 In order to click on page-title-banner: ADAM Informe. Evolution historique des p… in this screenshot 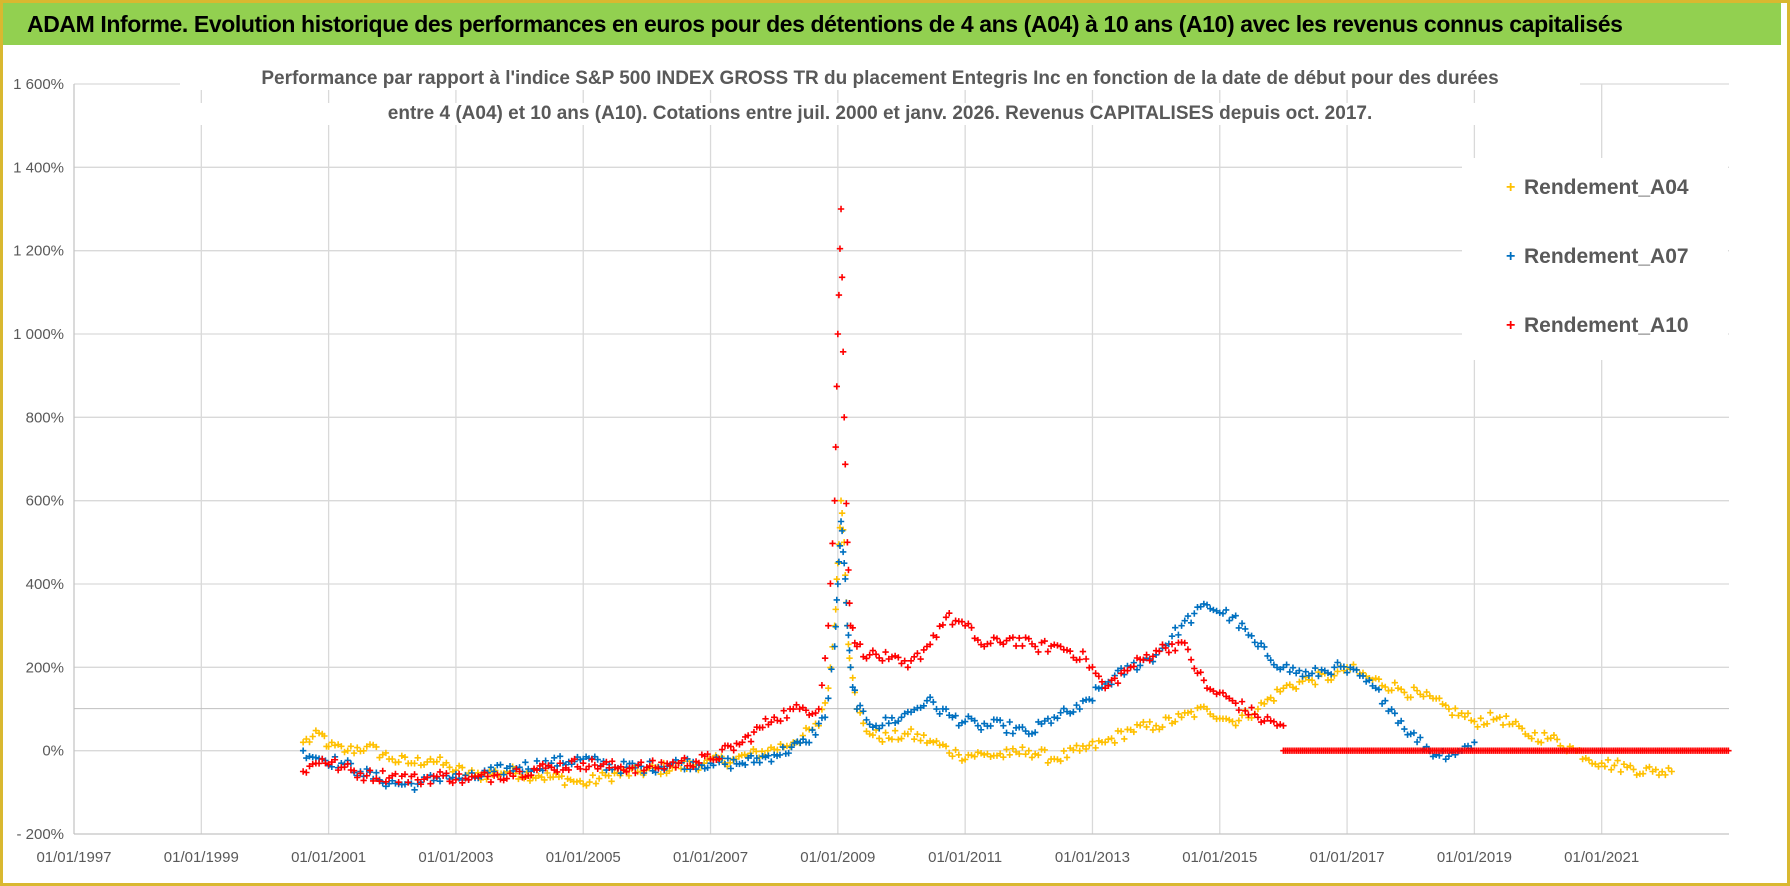, I will do `click(892, 24)`.